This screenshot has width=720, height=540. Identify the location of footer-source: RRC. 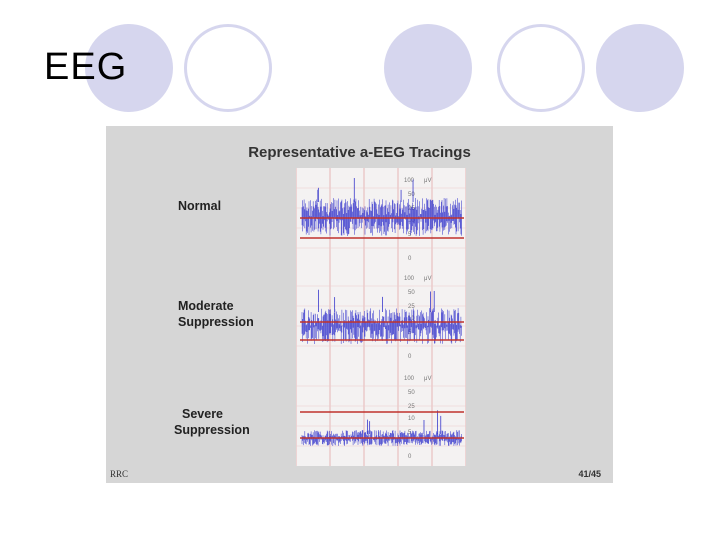
(119, 474).